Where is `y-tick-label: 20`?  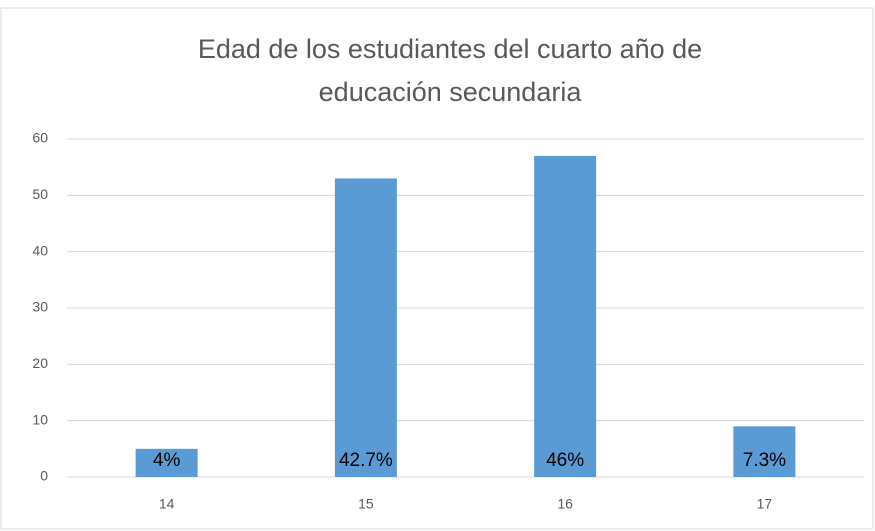 y-tick-label: 20 is located at coordinates (40, 363).